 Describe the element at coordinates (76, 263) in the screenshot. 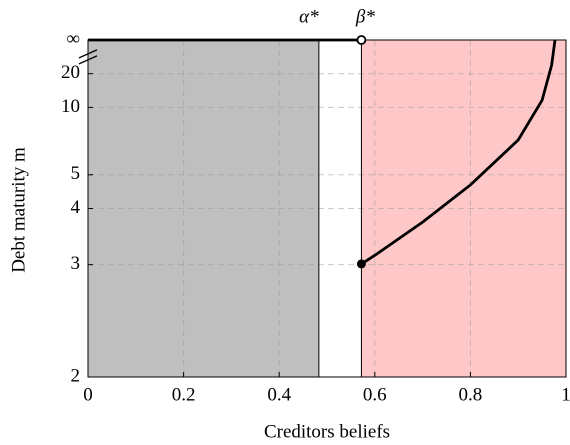

I see `y-tick-label: 3` at that location.